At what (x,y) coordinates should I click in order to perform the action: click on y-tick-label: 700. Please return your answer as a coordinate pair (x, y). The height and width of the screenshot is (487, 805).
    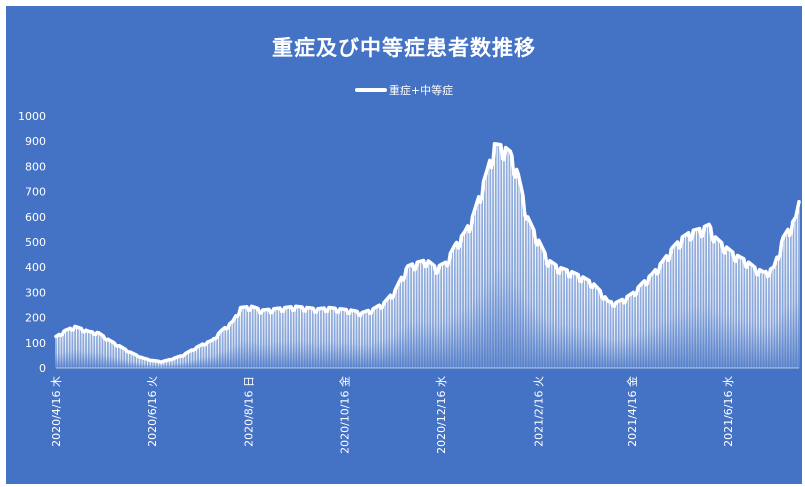
    Looking at the image, I should click on (35, 192).